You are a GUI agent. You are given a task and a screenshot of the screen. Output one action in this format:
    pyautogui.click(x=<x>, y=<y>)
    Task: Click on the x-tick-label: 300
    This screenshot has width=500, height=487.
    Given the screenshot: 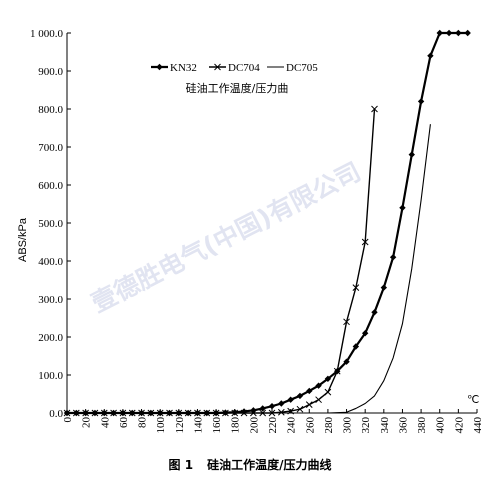 What is the action you would take?
    pyautogui.click(x=348, y=425)
    